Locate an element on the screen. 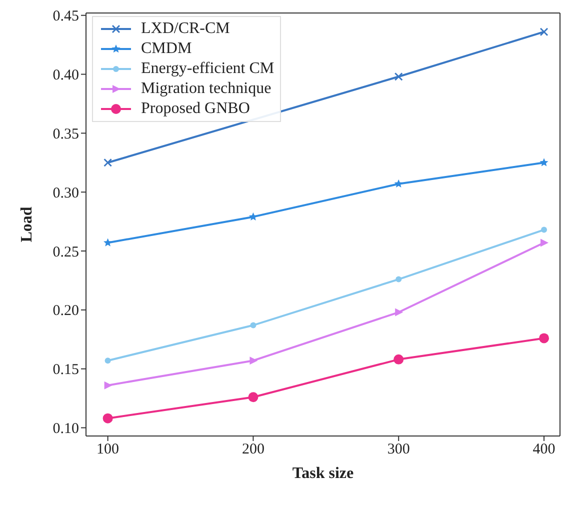 The image size is (573, 506). y-tick-label: 0.20 is located at coordinates (65, 311).